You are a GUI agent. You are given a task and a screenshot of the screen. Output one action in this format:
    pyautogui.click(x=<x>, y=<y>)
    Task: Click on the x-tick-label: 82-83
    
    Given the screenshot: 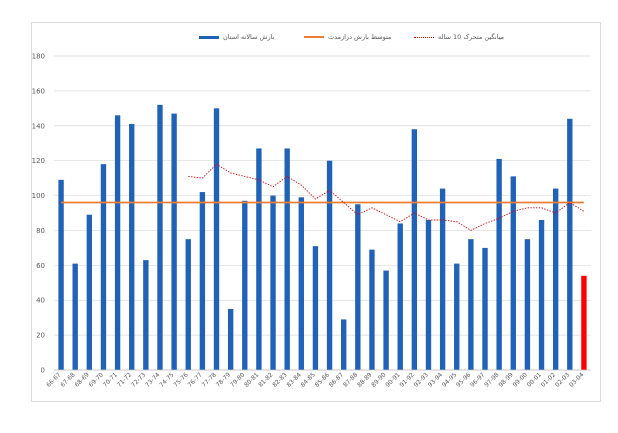 What is the action you would take?
    pyautogui.click(x=279, y=379)
    